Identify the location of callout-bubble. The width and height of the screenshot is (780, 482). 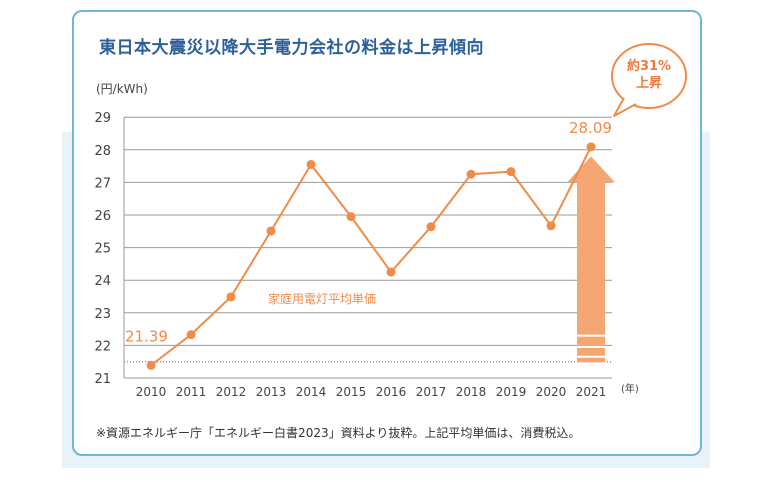
(649, 76).